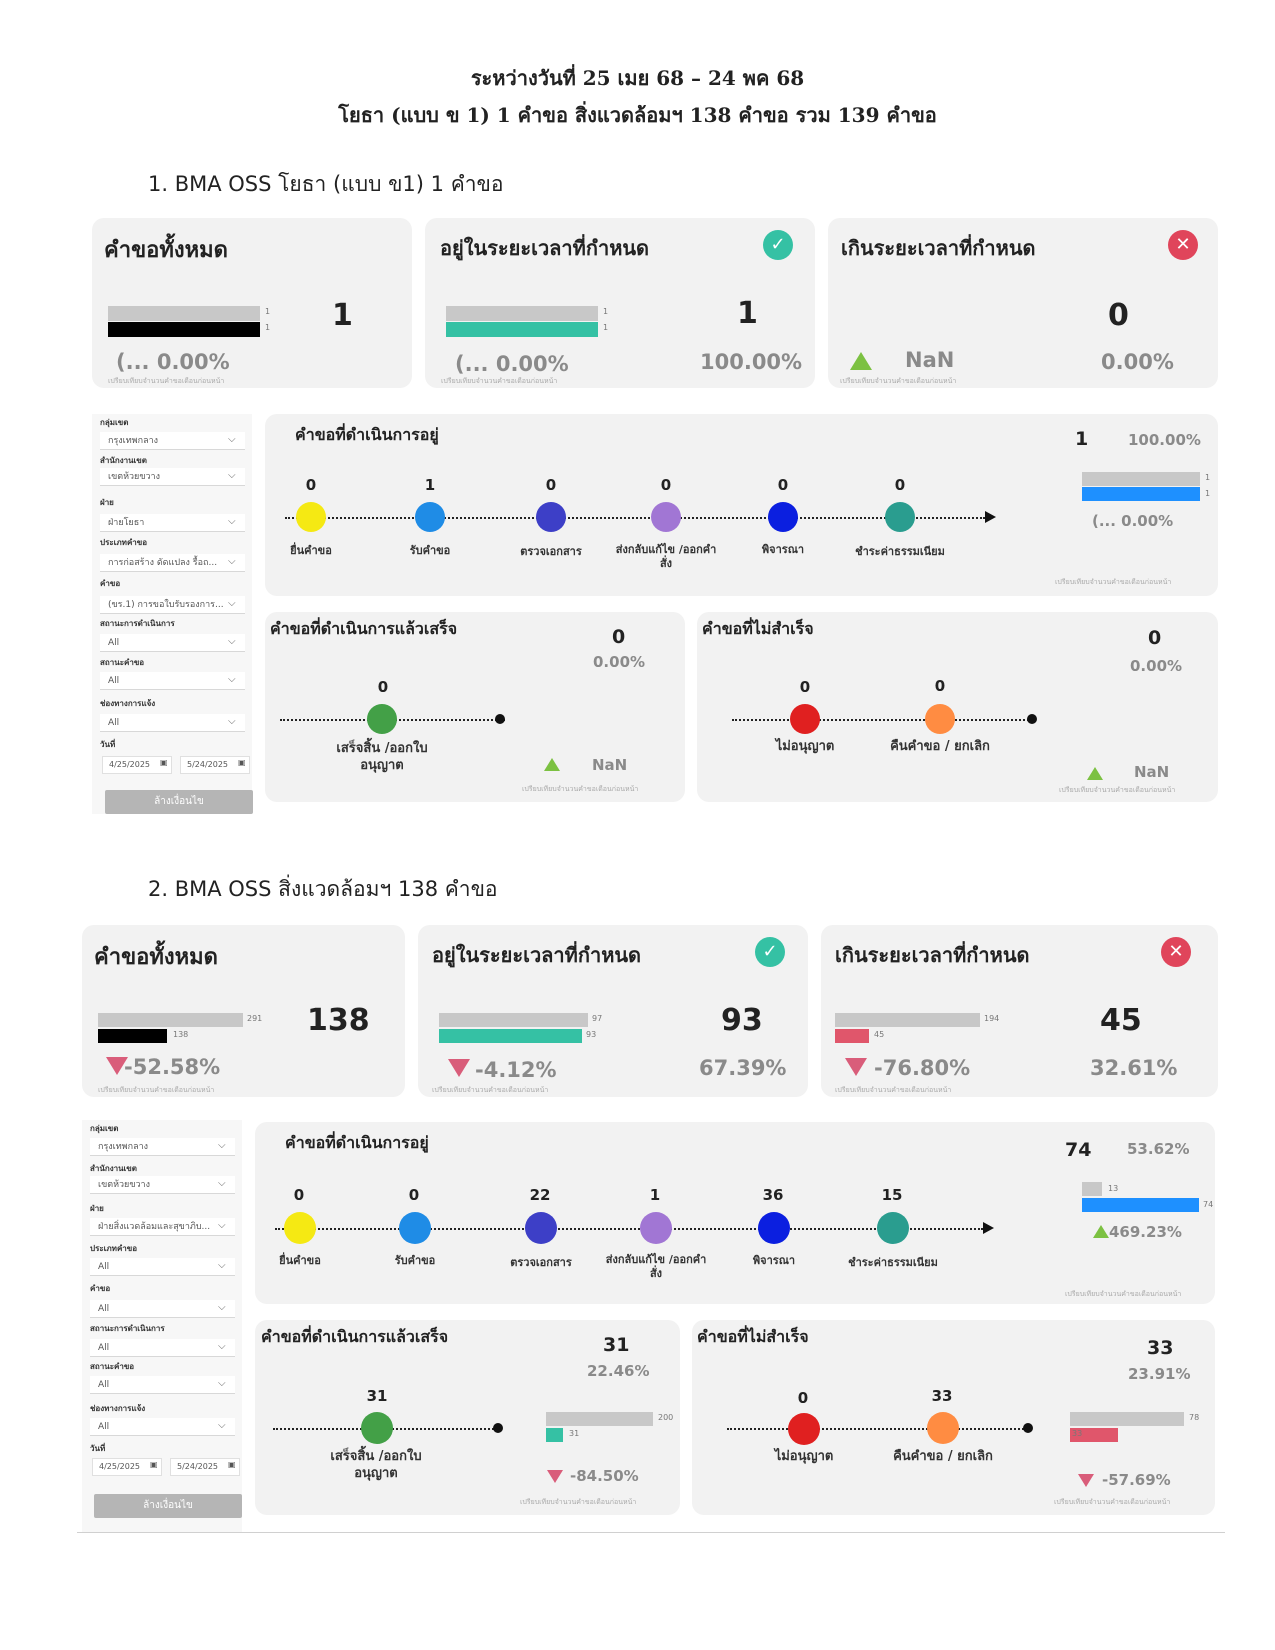  Describe the element at coordinates (803, 1398) in the screenshot. I see `reject-count: 0` at that location.